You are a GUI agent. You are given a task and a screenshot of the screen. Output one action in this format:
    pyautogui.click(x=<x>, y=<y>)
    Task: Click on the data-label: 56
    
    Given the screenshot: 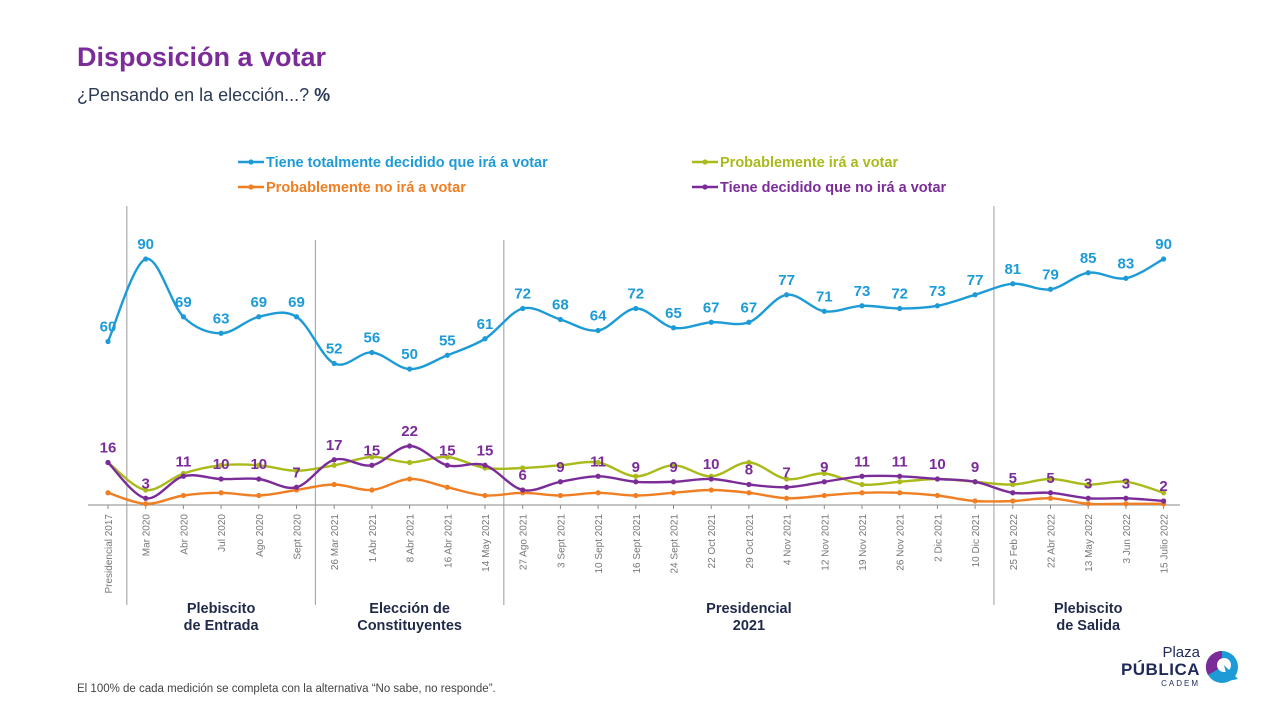 What is the action you would take?
    pyautogui.click(x=372, y=338)
    